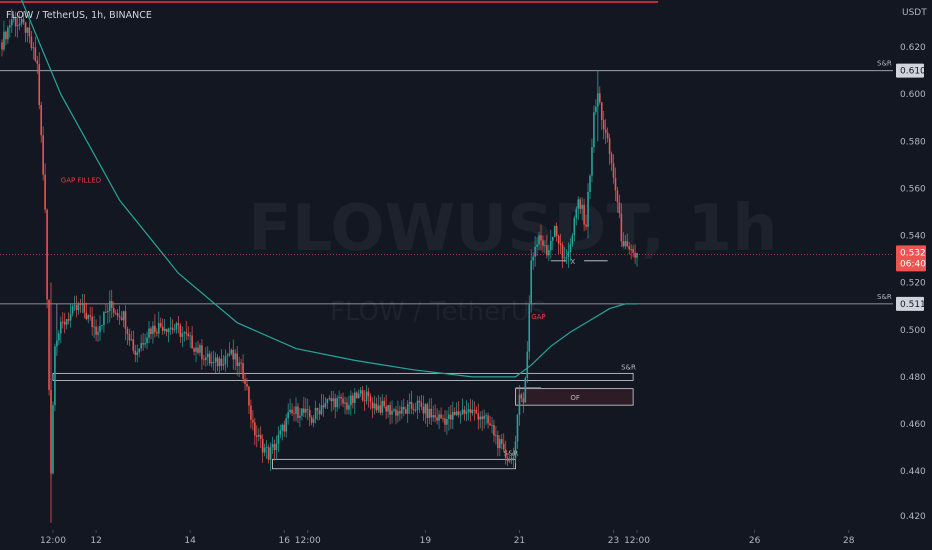  I want to click on time-scale: 12:00 12 14 16 12:00 19 21 23 12:00 26 28, so click(447, 538).